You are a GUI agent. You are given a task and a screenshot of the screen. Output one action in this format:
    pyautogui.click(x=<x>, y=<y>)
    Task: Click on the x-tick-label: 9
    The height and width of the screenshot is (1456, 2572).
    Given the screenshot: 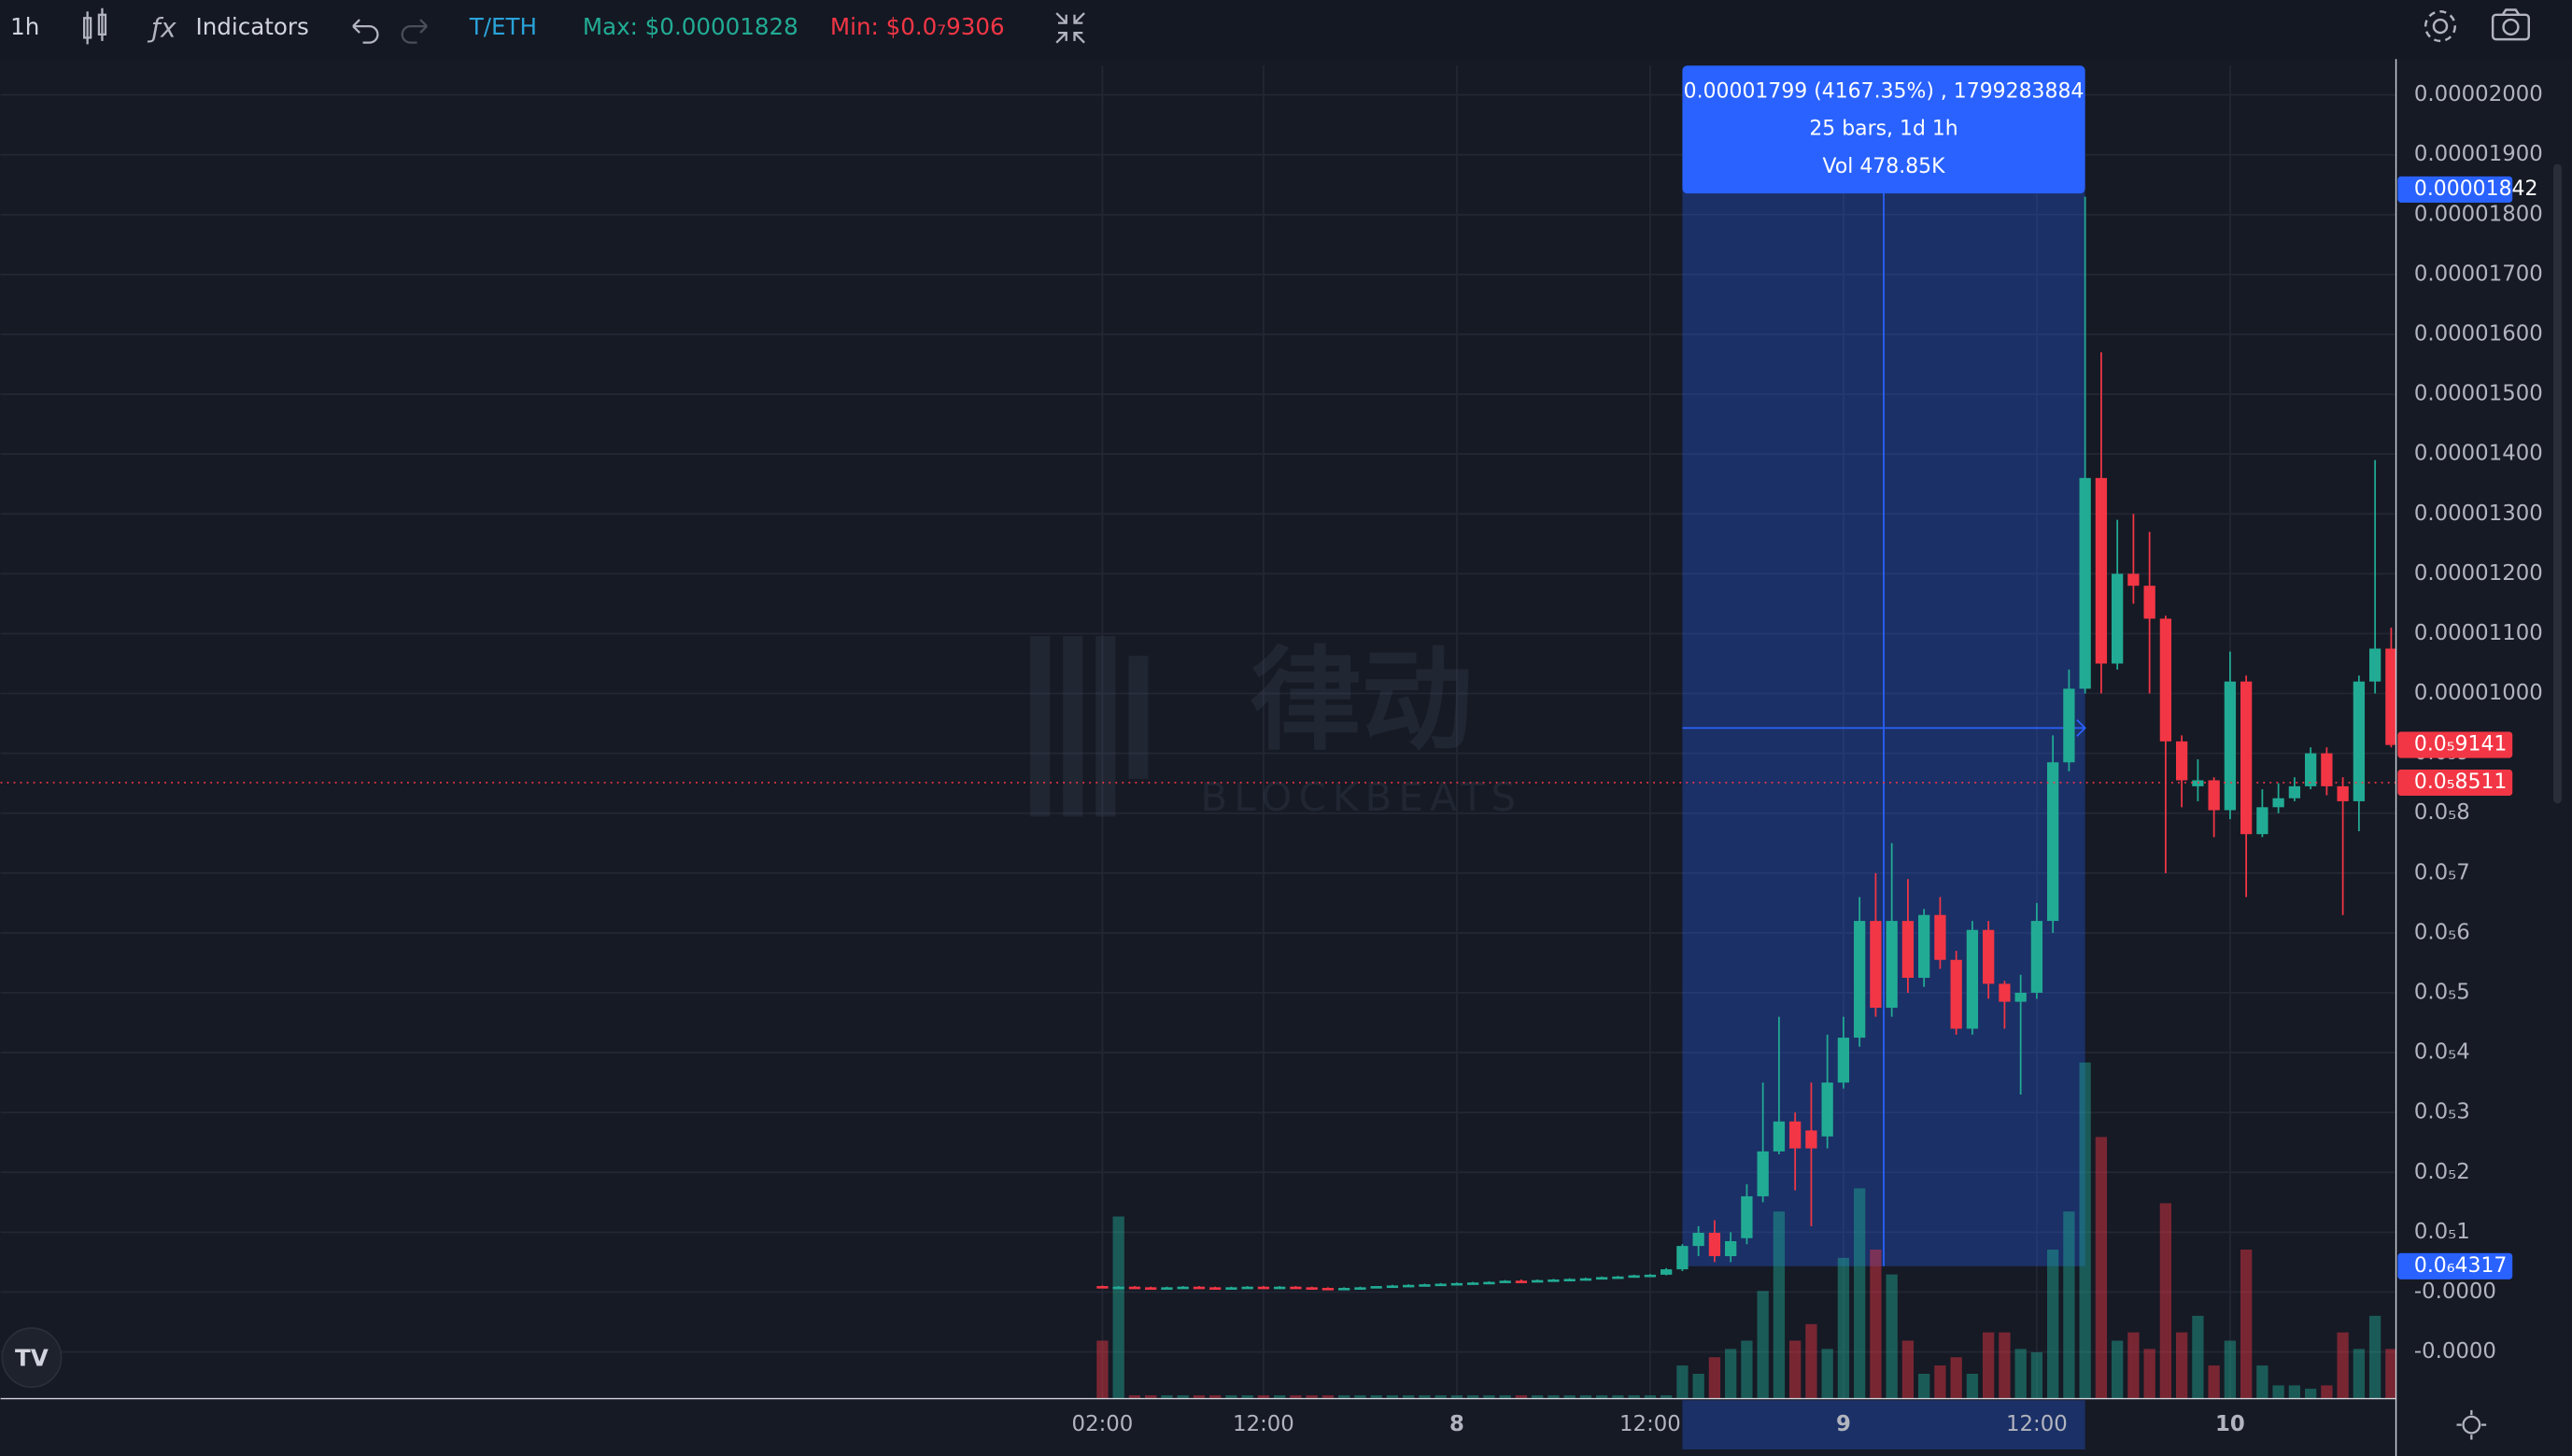 What is the action you would take?
    pyautogui.click(x=1843, y=1424)
    